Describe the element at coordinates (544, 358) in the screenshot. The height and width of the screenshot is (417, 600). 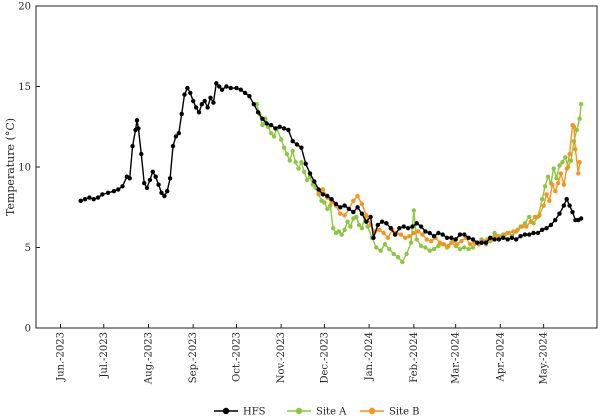
I see `x-tick-label: May.-2024` at that location.